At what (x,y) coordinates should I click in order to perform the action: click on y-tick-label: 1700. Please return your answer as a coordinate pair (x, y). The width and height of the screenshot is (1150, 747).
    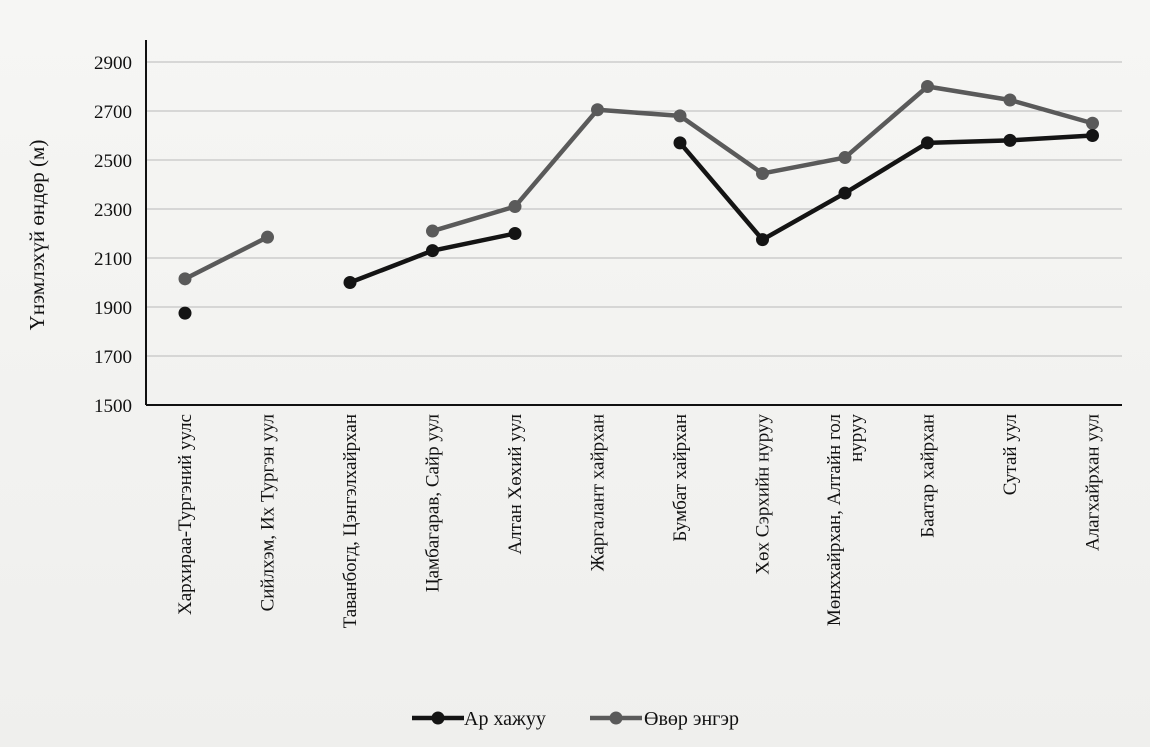
    Looking at the image, I should click on (113, 357).